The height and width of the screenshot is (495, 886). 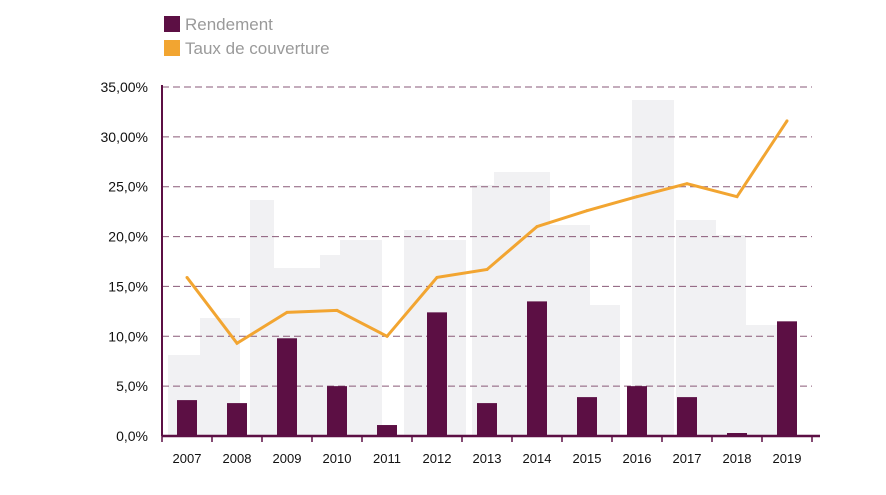 I want to click on bar-2015, so click(x=587, y=416).